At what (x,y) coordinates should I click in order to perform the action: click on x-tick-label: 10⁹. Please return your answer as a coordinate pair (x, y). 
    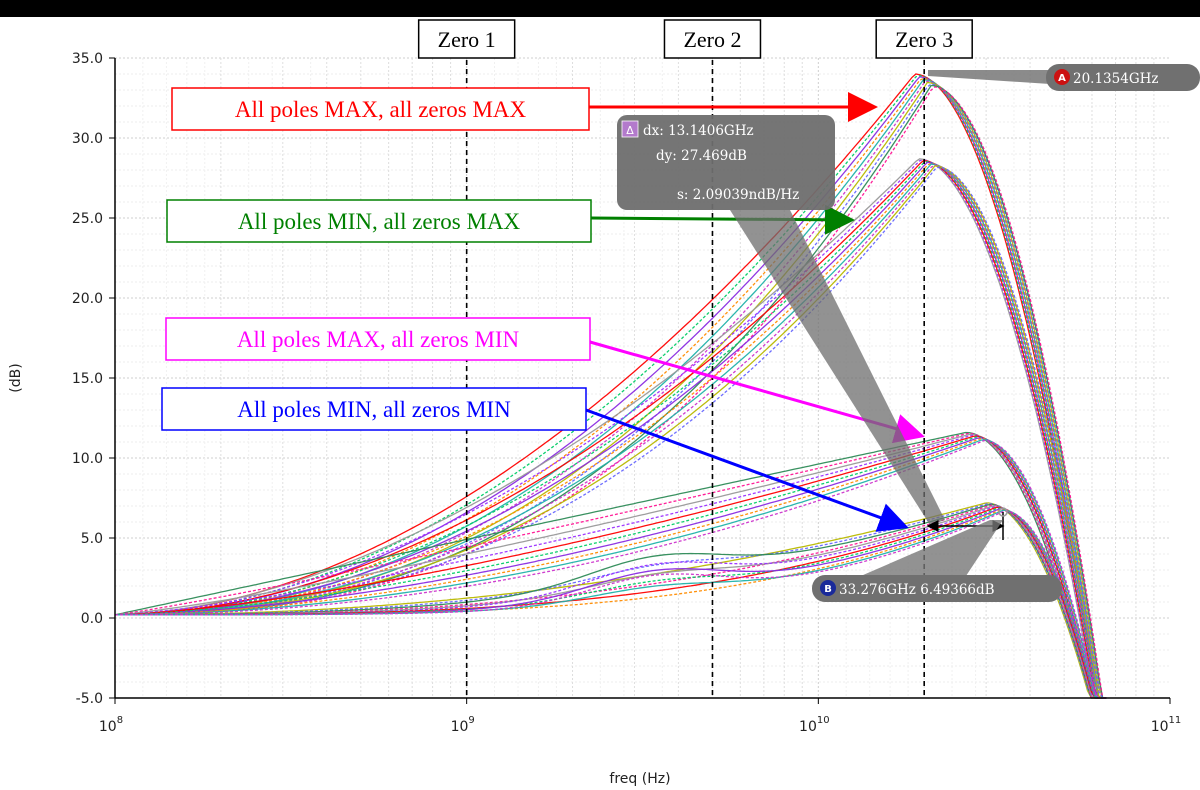
    Looking at the image, I should click on (463, 725).